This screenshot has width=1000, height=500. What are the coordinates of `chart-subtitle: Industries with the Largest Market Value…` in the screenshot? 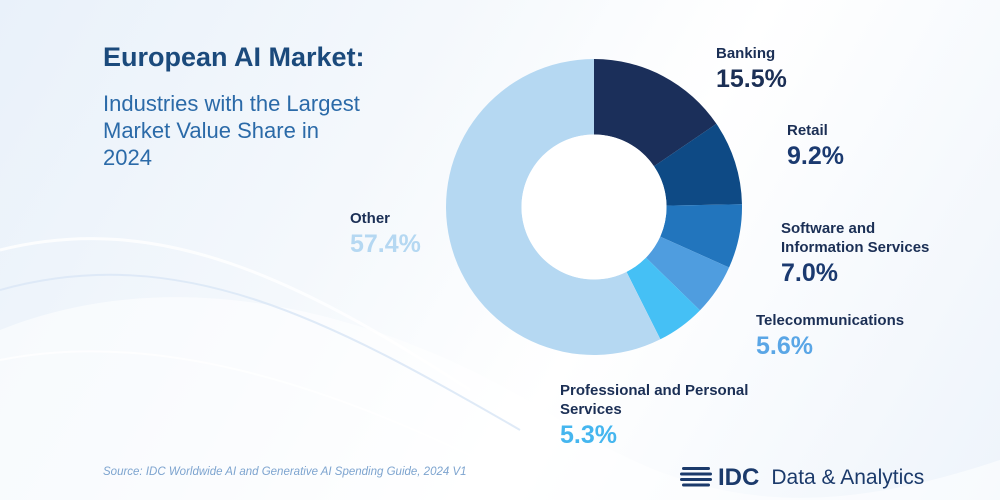 It's located at (231, 130).